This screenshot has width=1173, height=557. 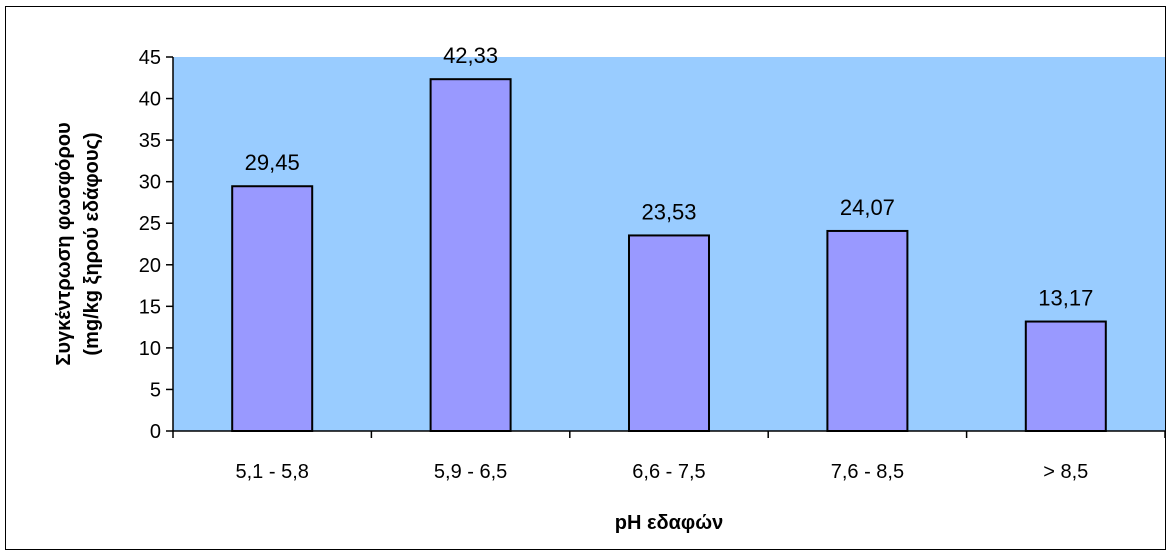 I want to click on y-tick-label: 35, so click(x=150, y=141).